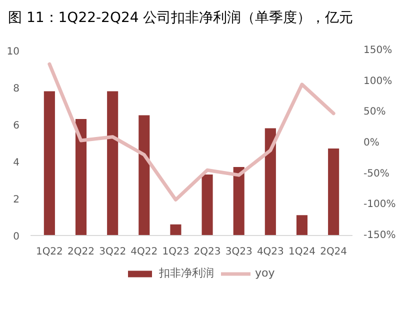 Image resolution: width=415 pixels, height=321 pixels. Describe the element at coordinates (378, 50) in the screenshot. I see `y2-tick-label: 150%` at that location.